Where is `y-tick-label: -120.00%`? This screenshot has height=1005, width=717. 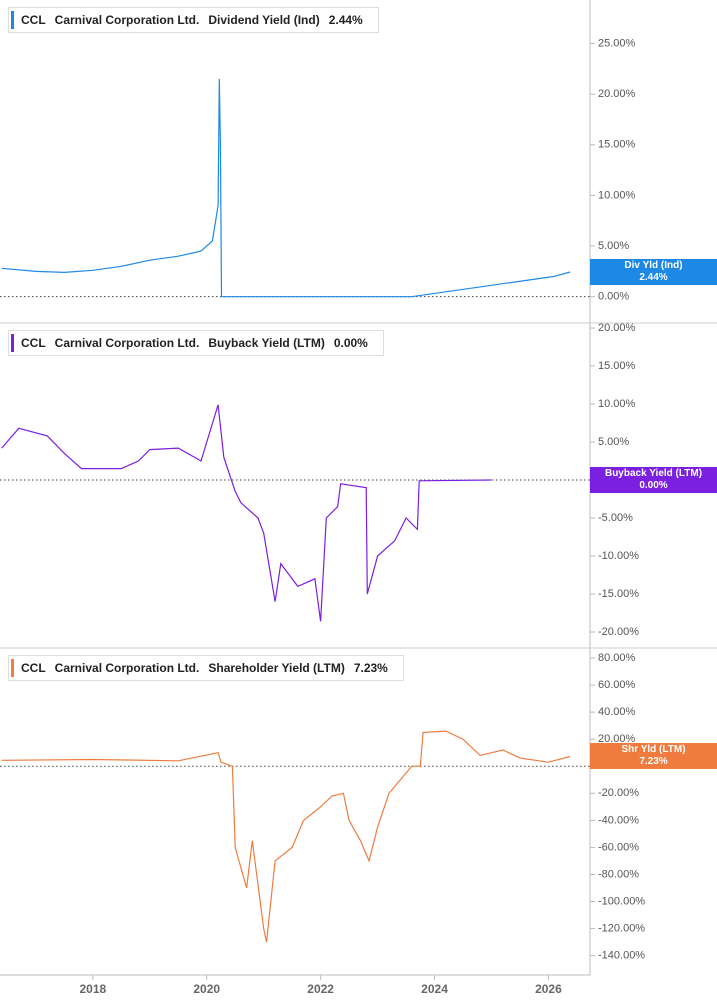 y-tick-label: -120.00% is located at coordinates (621, 929).